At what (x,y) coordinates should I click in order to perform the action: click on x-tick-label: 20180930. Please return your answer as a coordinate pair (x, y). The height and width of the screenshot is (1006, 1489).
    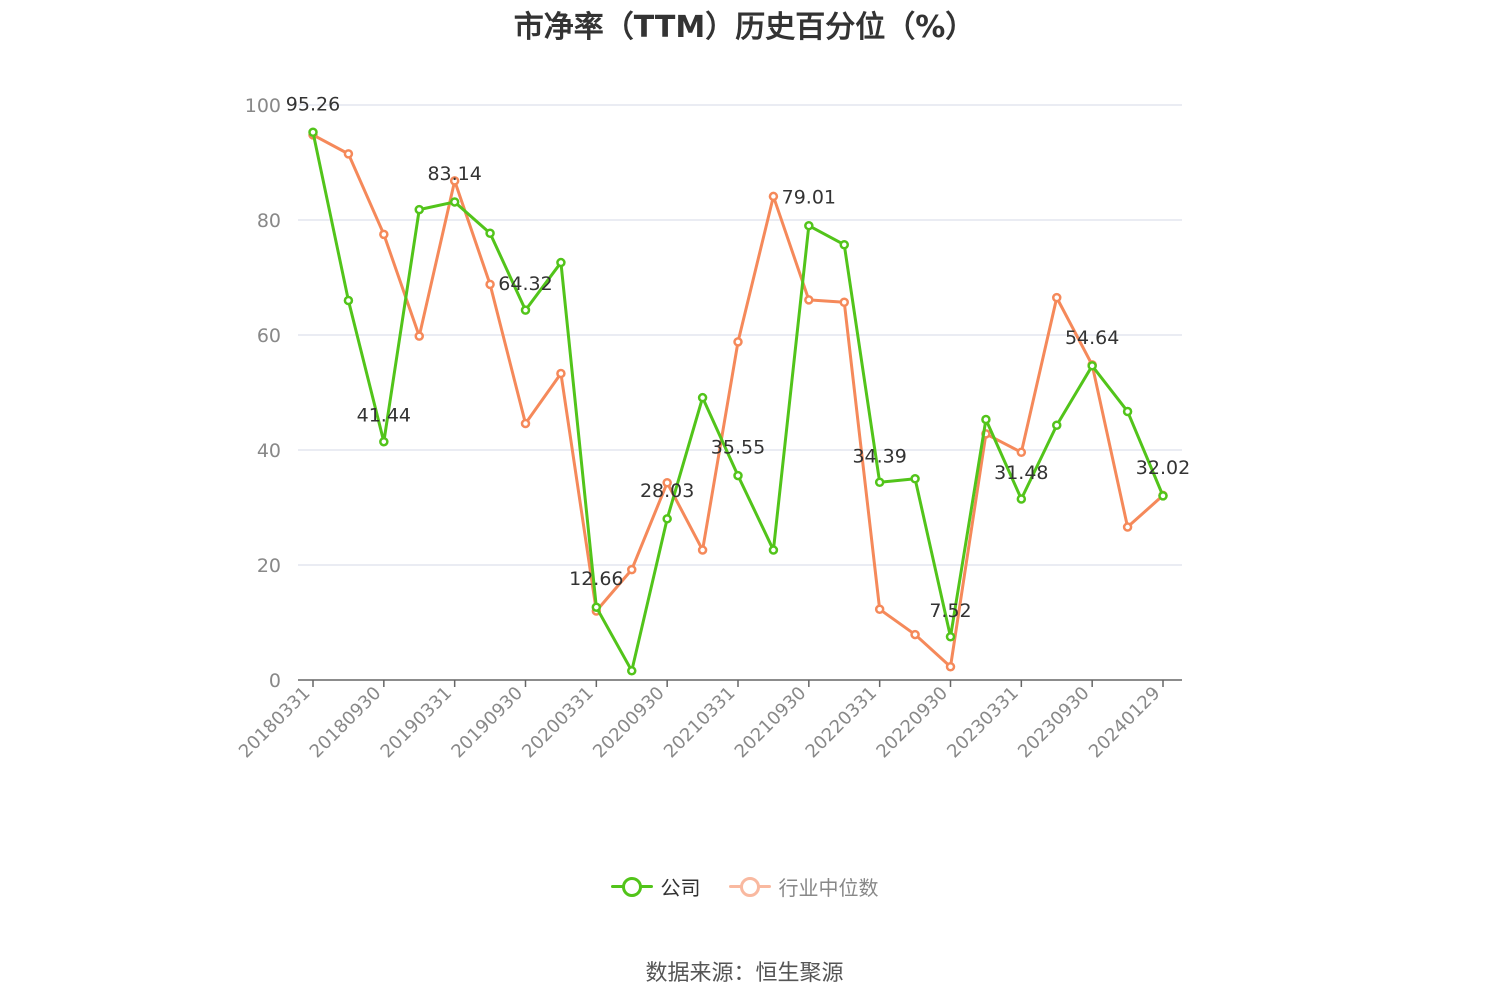
    Looking at the image, I should click on (346, 723).